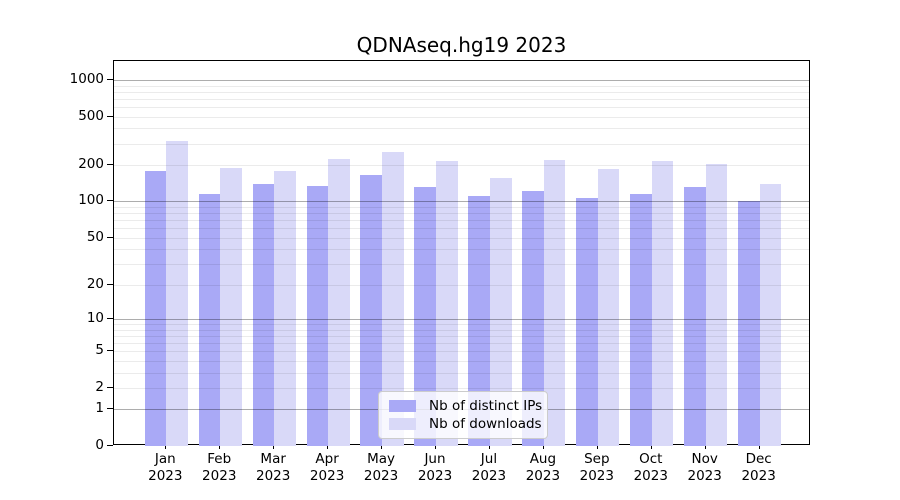 This screenshot has width=900, height=500. Describe the element at coordinates (95, 317) in the screenshot. I see `y-tick-label: 10` at that location.